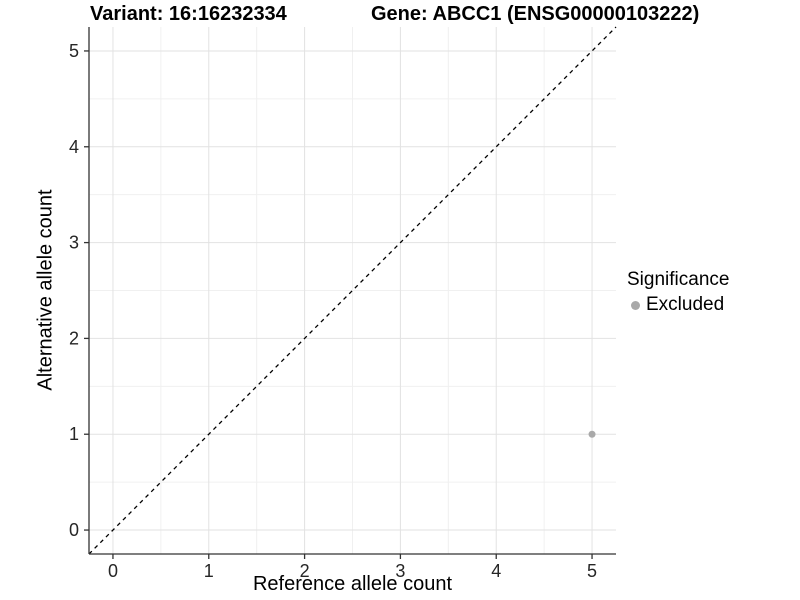 Image resolution: width=800 pixels, height=600 pixels. What do you see at coordinates (635, 305) in the screenshot?
I see `legend-point-icon` at bounding box center [635, 305].